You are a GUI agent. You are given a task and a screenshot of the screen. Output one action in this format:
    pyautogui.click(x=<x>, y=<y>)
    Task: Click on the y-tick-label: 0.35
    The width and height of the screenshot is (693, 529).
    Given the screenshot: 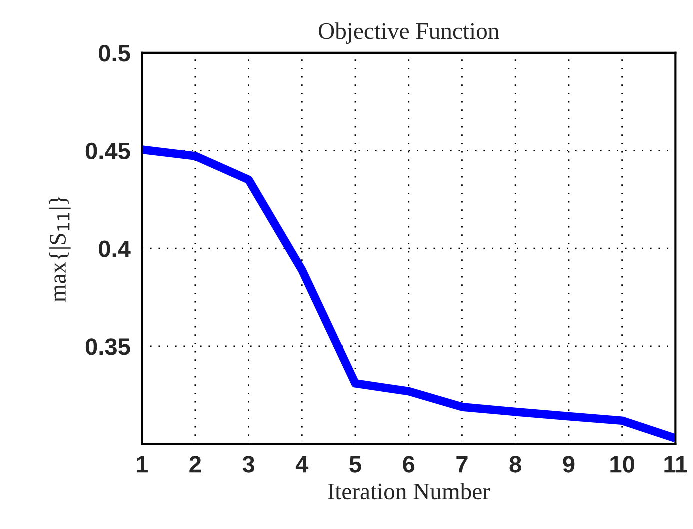 What is the action you would take?
    pyautogui.click(x=108, y=347)
    